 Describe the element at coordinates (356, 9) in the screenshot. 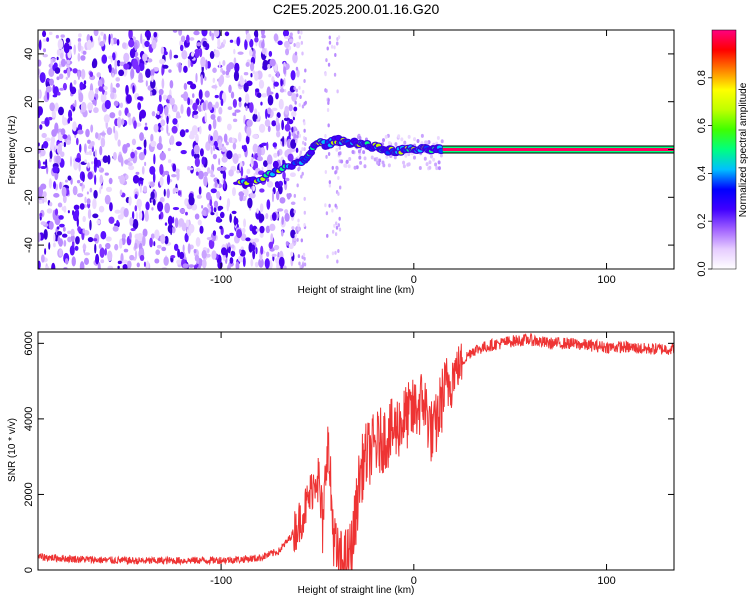

I see `chart-title: C2E5.2025.200.01.16.G20` at that location.